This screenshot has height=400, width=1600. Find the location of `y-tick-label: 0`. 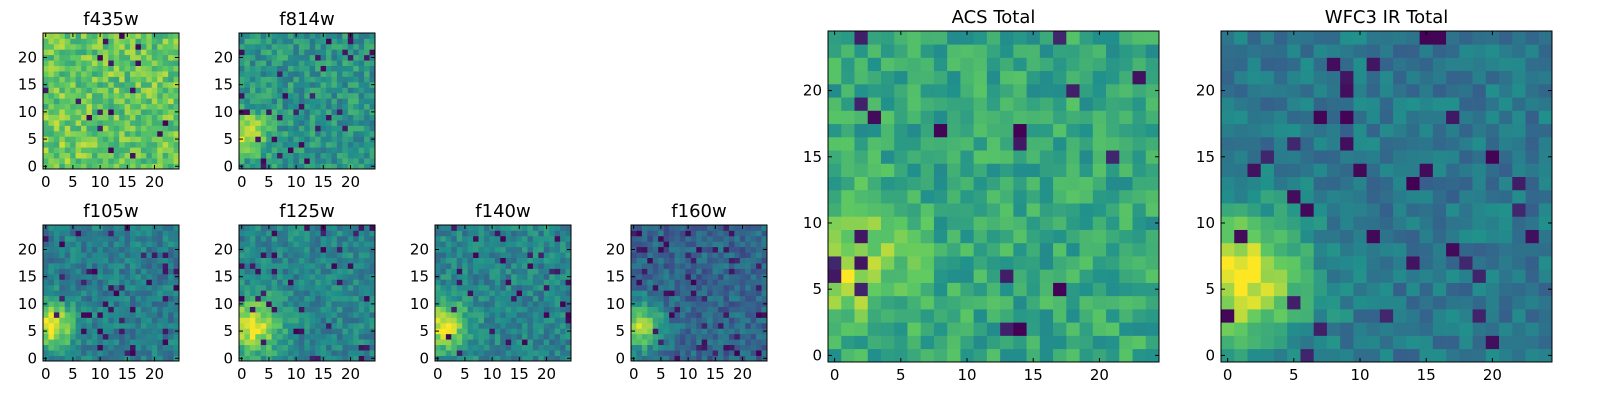

y-tick-label: 0 is located at coordinates (424, 358).